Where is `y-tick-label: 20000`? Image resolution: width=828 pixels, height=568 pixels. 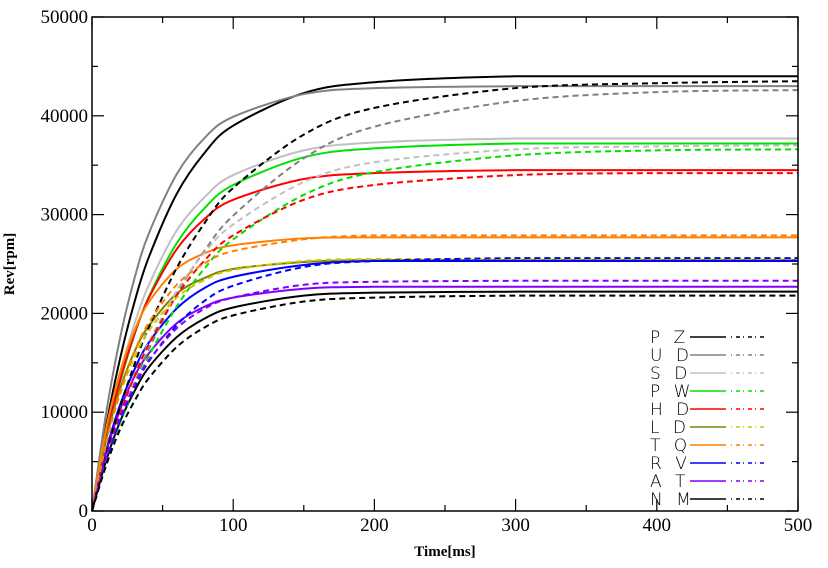
y-tick-label: 20000 is located at coordinates (65, 313).